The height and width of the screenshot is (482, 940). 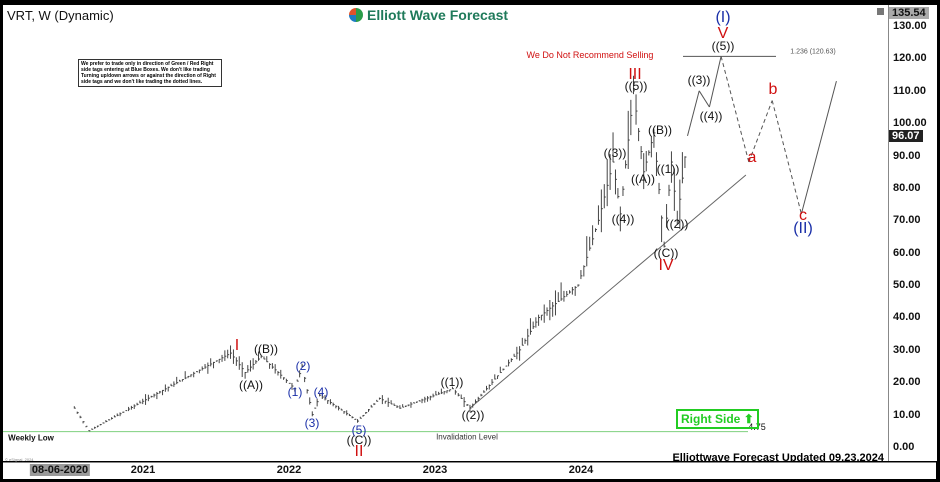 What do you see at coordinates (910, 58) in the screenshot?
I see `y-tick-label: 120.00` at bounding box center [910, 58].